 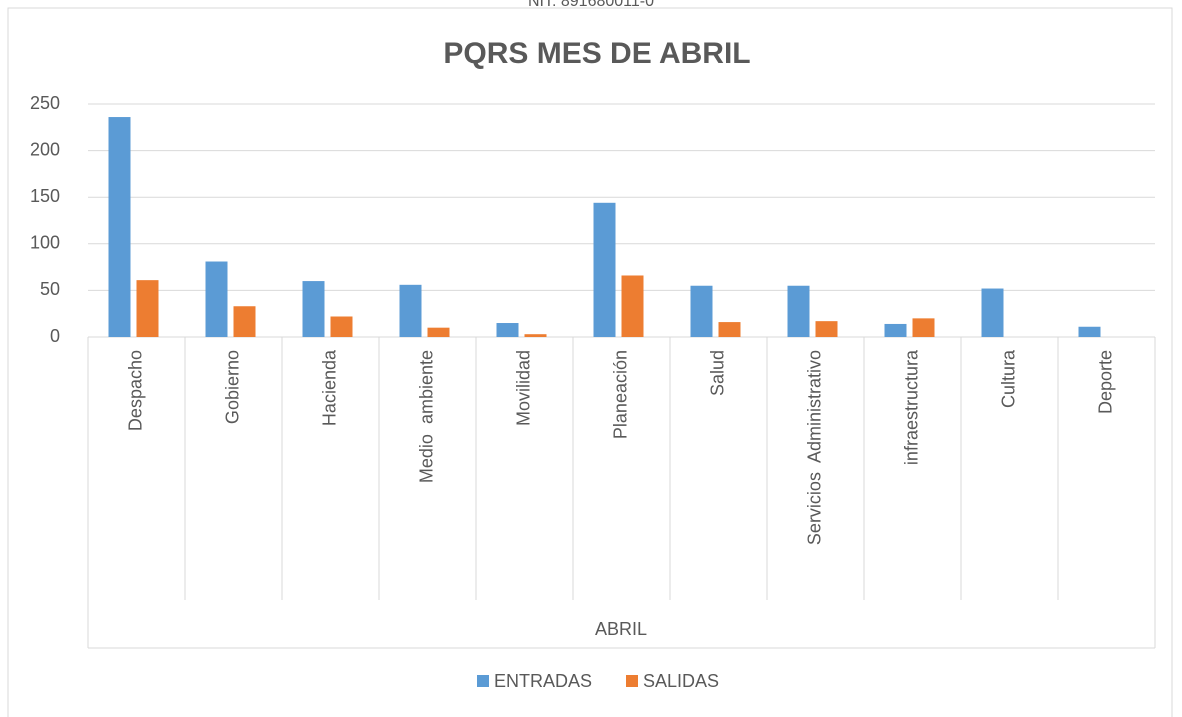 I want to click on x-tick-label: Movilidad, so click(x=523, y=388).